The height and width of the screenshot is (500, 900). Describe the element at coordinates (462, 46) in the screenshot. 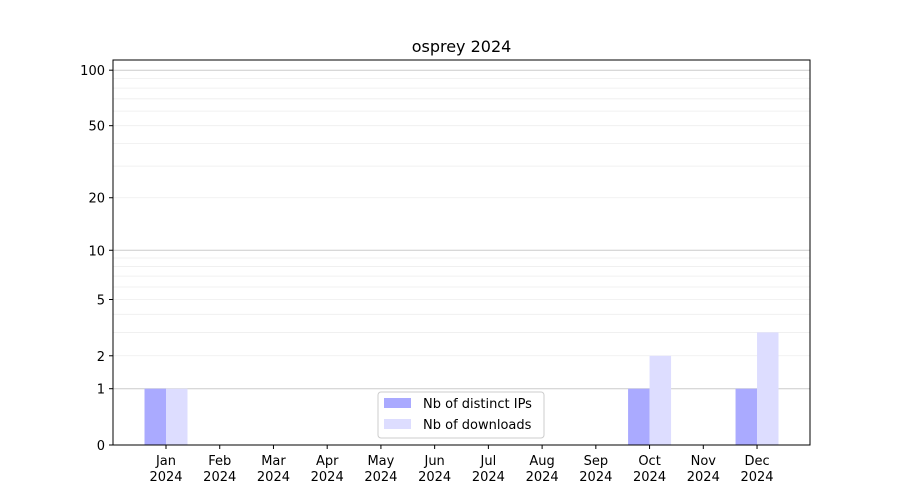

I see `chart-title: osprey 2024` at that location.